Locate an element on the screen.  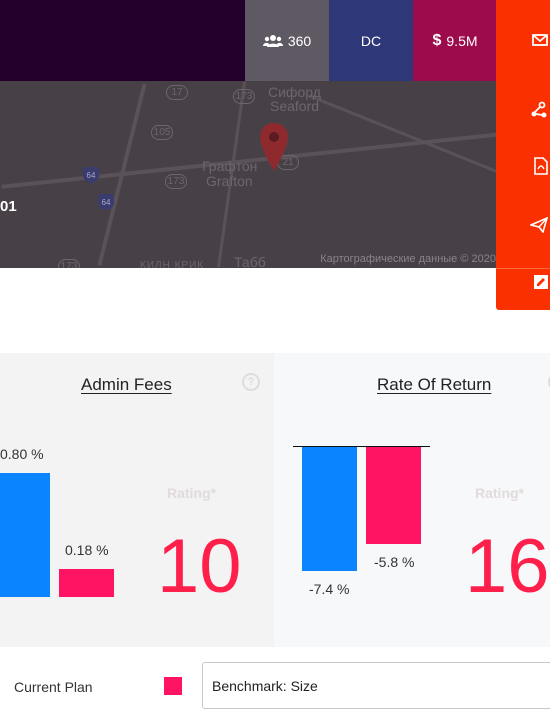
benchmark-select: Benchmark: Size is located at coordinates (376, 685).